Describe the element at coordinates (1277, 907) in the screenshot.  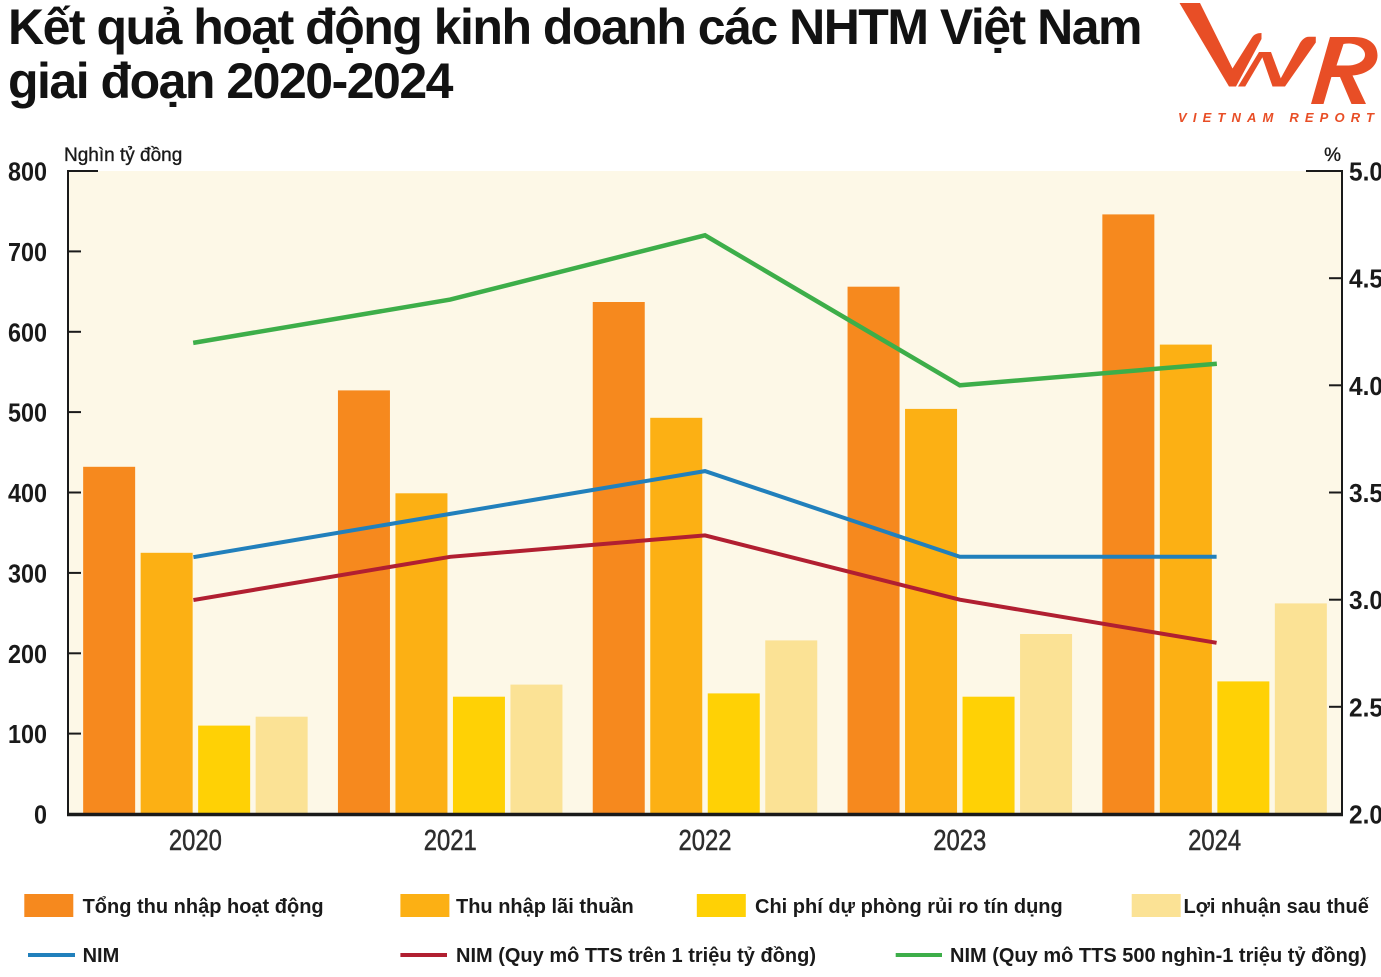
I see `svg-text: Lợi nhuận sau thuế` at that location.